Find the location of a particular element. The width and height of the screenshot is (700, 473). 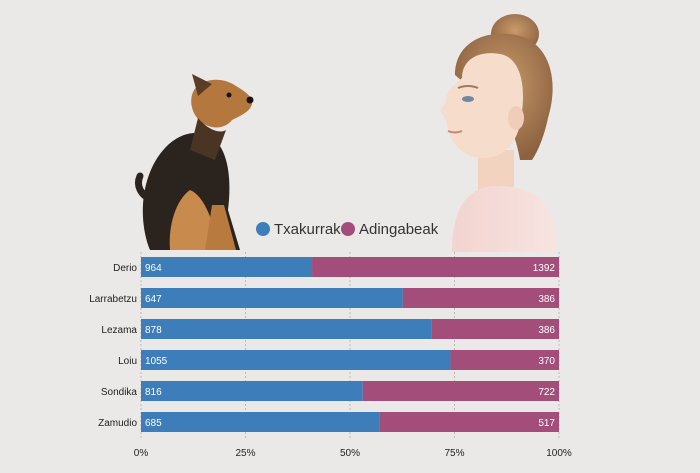

legend: Txakurrak Adingabeak is located at coordinates (347, 229).